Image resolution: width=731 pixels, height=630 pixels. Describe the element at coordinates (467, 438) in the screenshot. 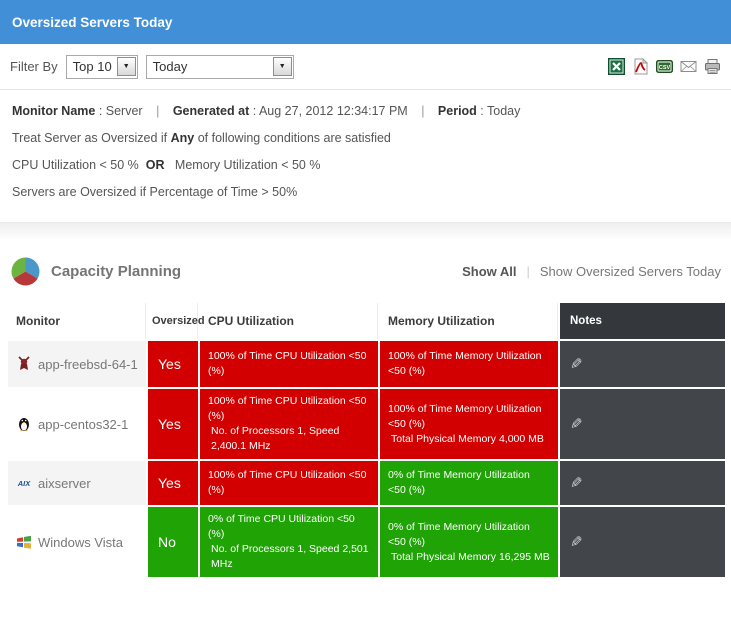

I see `mem-line2: Total Physical Memory 4,000 MB` at that location.